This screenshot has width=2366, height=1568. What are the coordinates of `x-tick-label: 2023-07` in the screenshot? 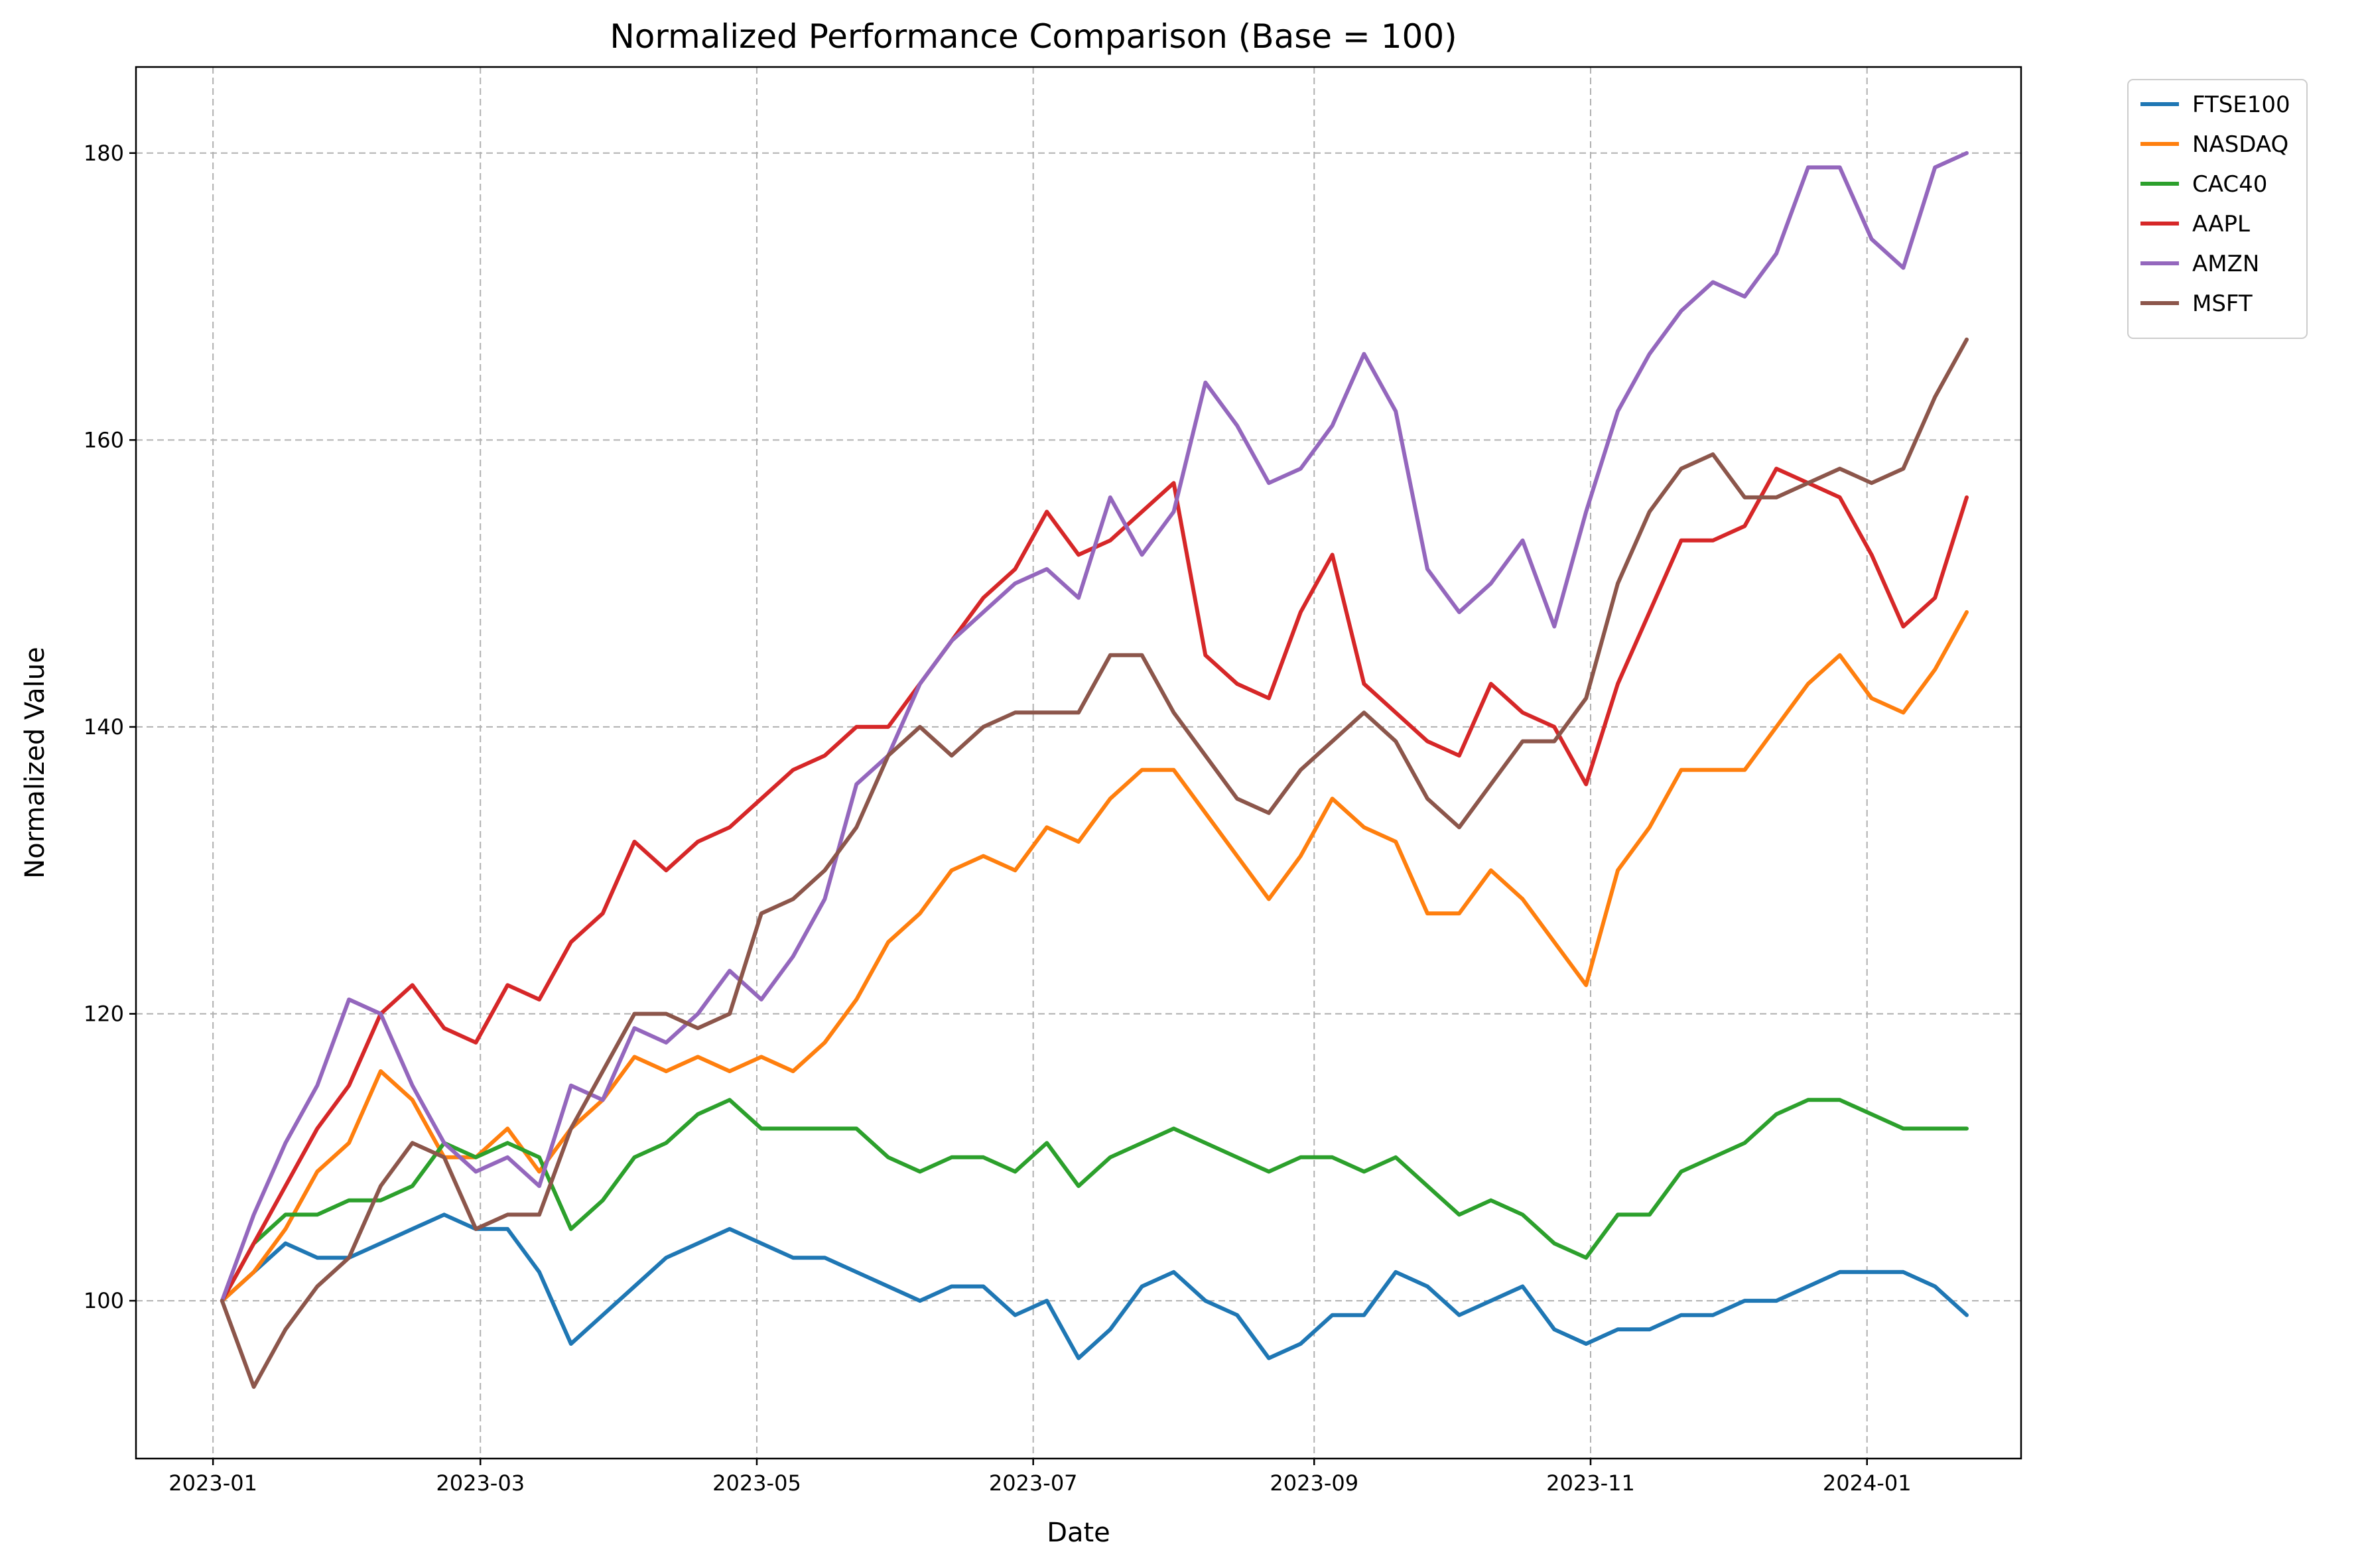 It's located at (1033, 1483).